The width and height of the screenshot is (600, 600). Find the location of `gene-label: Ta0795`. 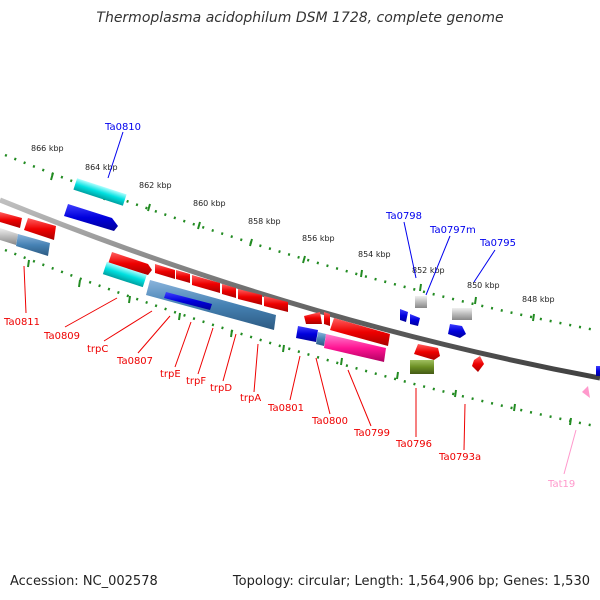

gene-label: Ta0795 is located at coordinates (497, 243).